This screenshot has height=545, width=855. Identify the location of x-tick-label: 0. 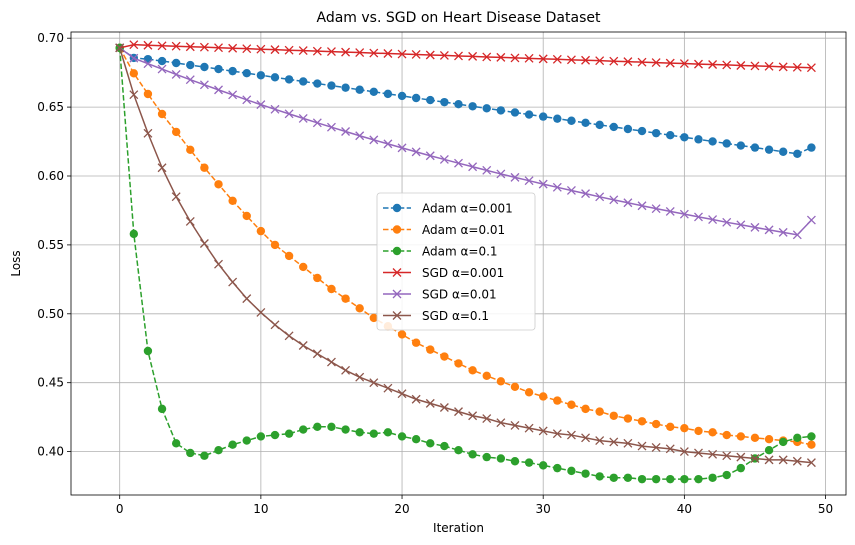
(120, 509).